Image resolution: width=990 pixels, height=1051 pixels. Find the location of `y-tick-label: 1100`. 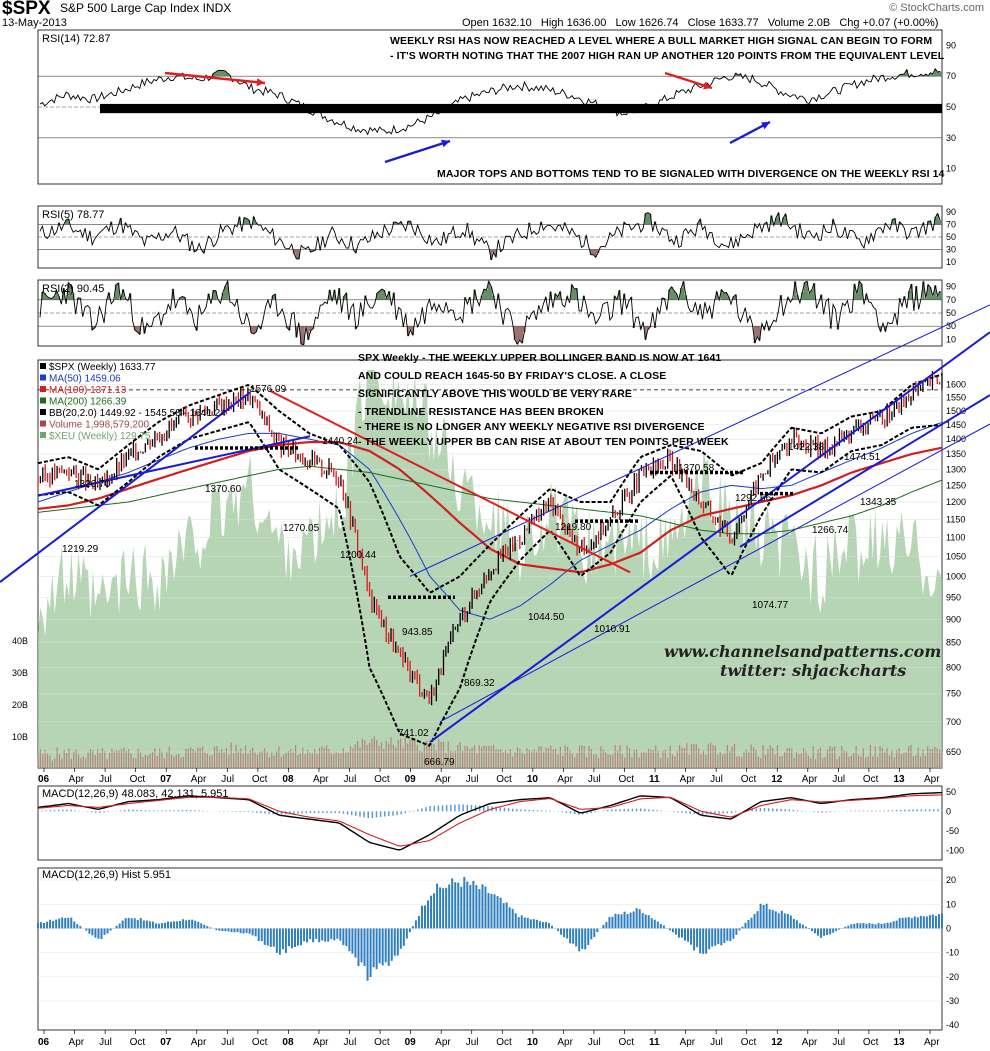

y-tick-label: 1100 is located at coordinates (955, 537).